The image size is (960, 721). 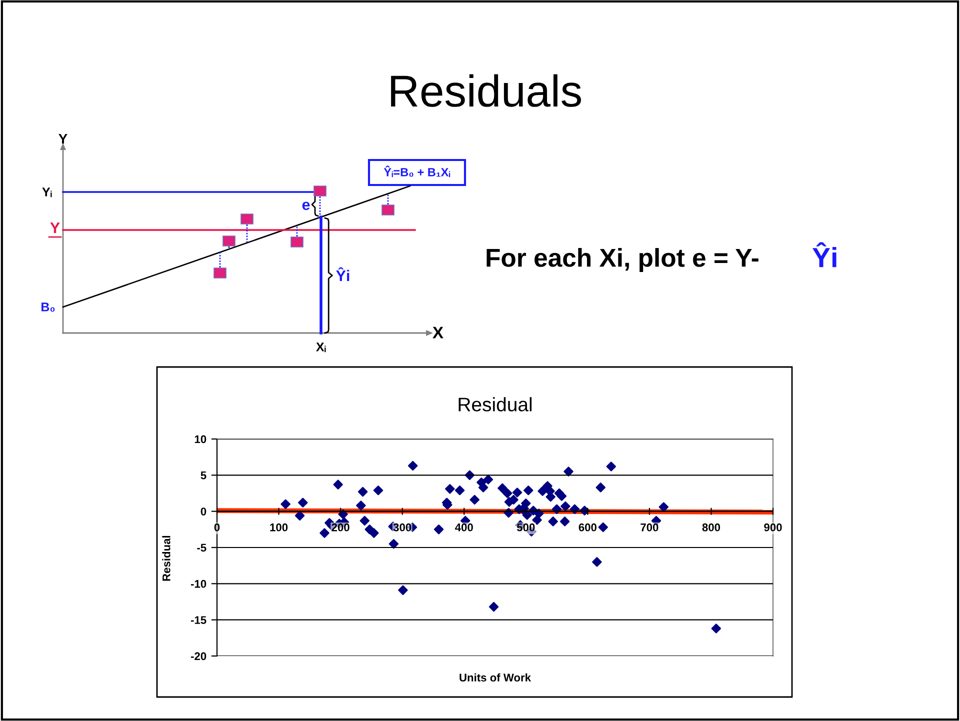 What do you see at coordinates (198, 584) in the screenshot?
I see `y-tick-label: -10` at bounding box center [198, 584].